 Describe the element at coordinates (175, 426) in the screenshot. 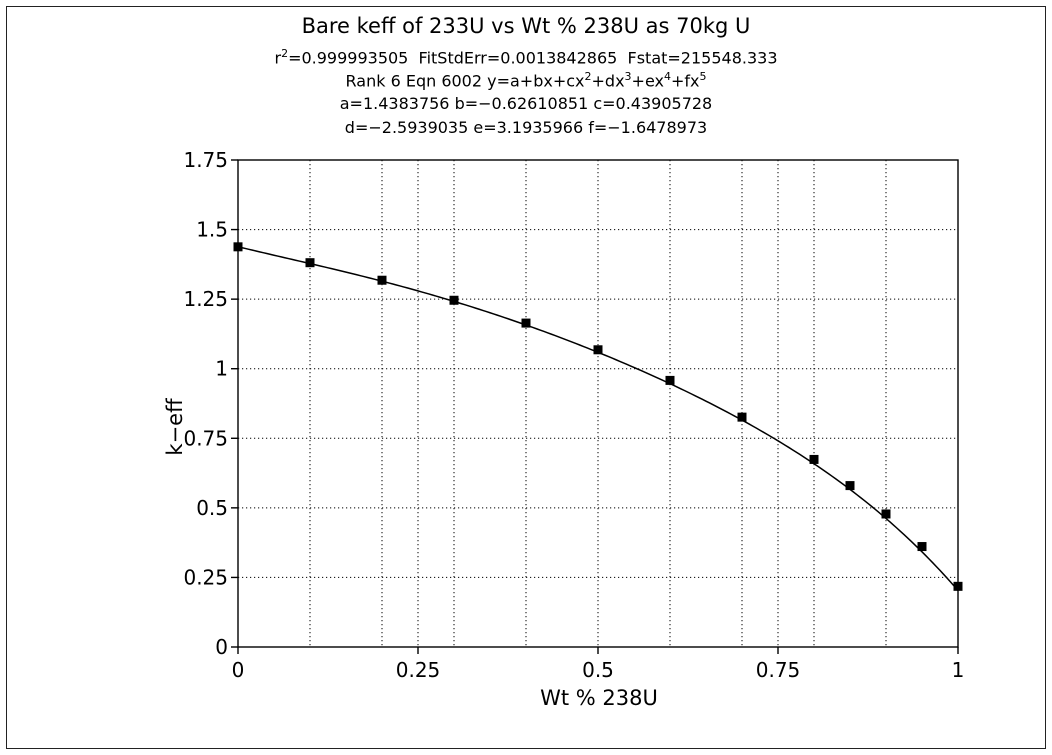

I see `y-axis-label: k−eff` at that location.